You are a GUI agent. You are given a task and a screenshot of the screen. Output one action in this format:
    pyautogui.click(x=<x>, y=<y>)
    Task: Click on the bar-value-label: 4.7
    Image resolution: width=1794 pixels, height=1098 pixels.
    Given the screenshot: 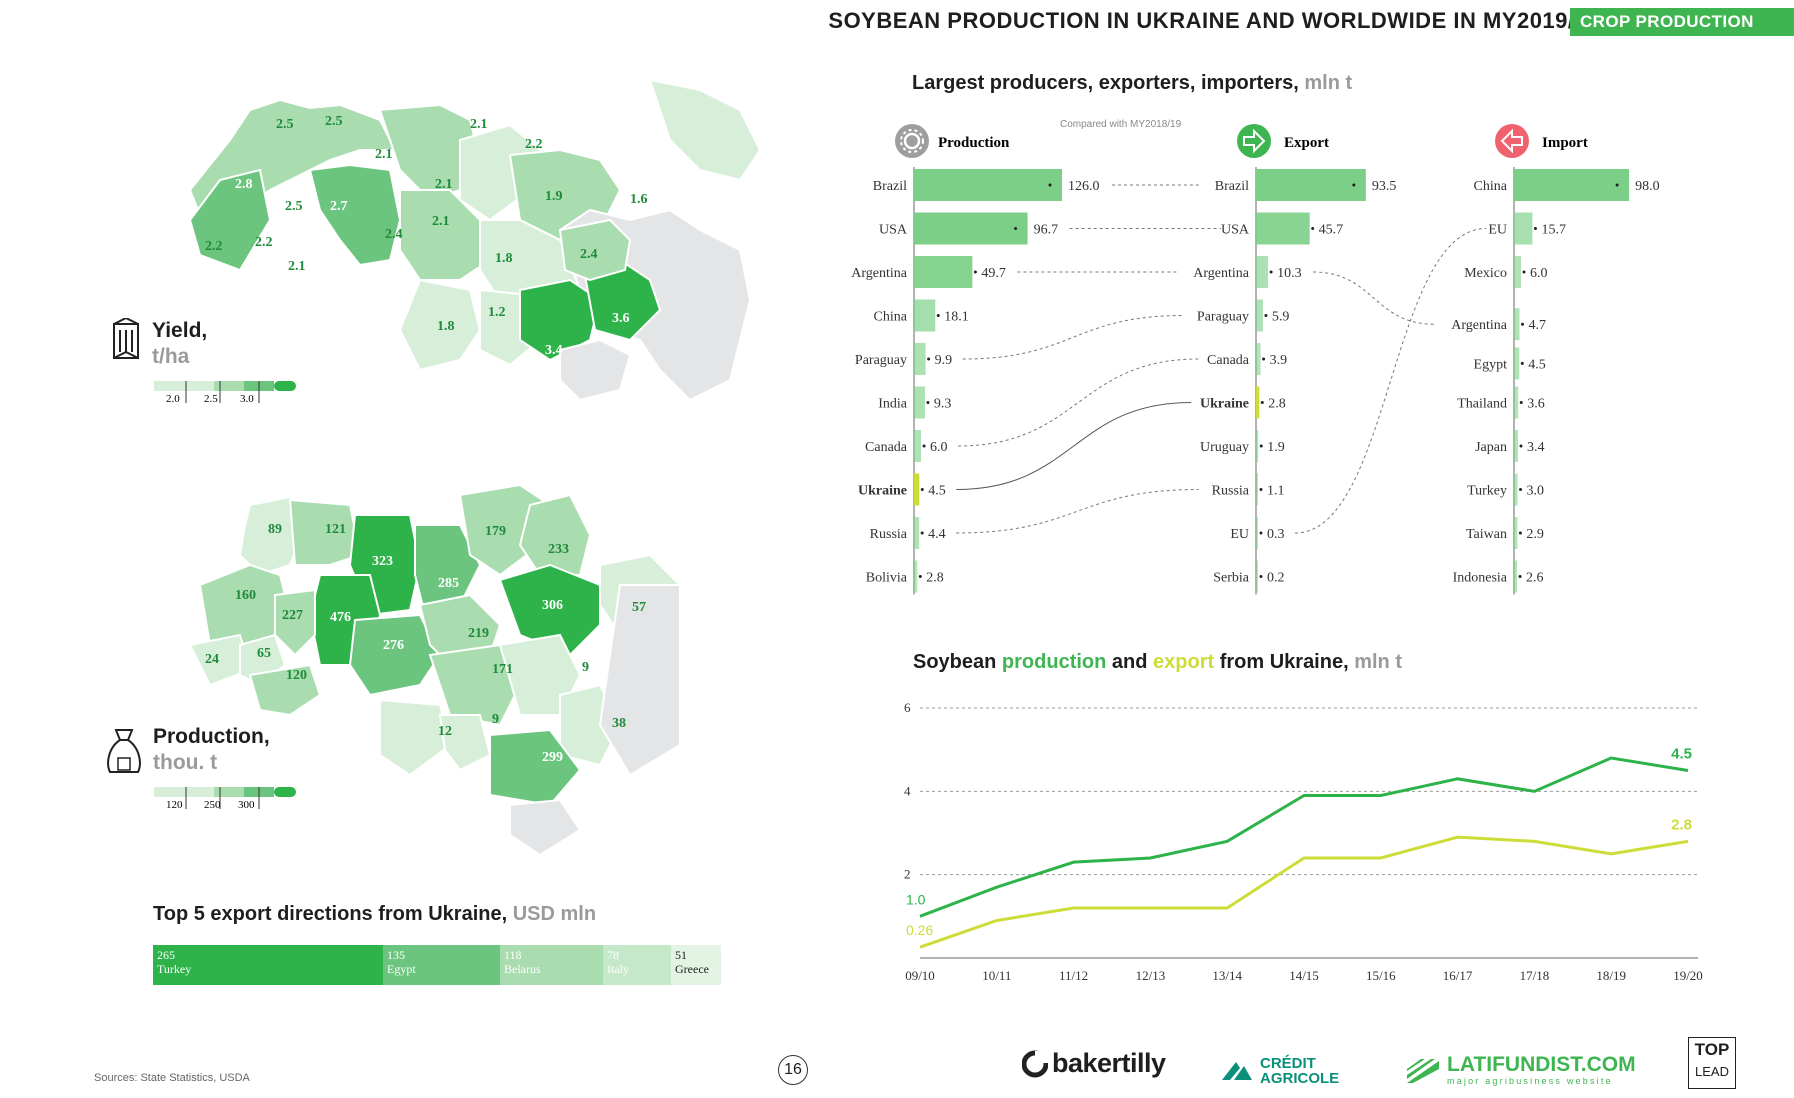 What is the action you would take?
    pyautogui.click(x=1538, y=325)
    